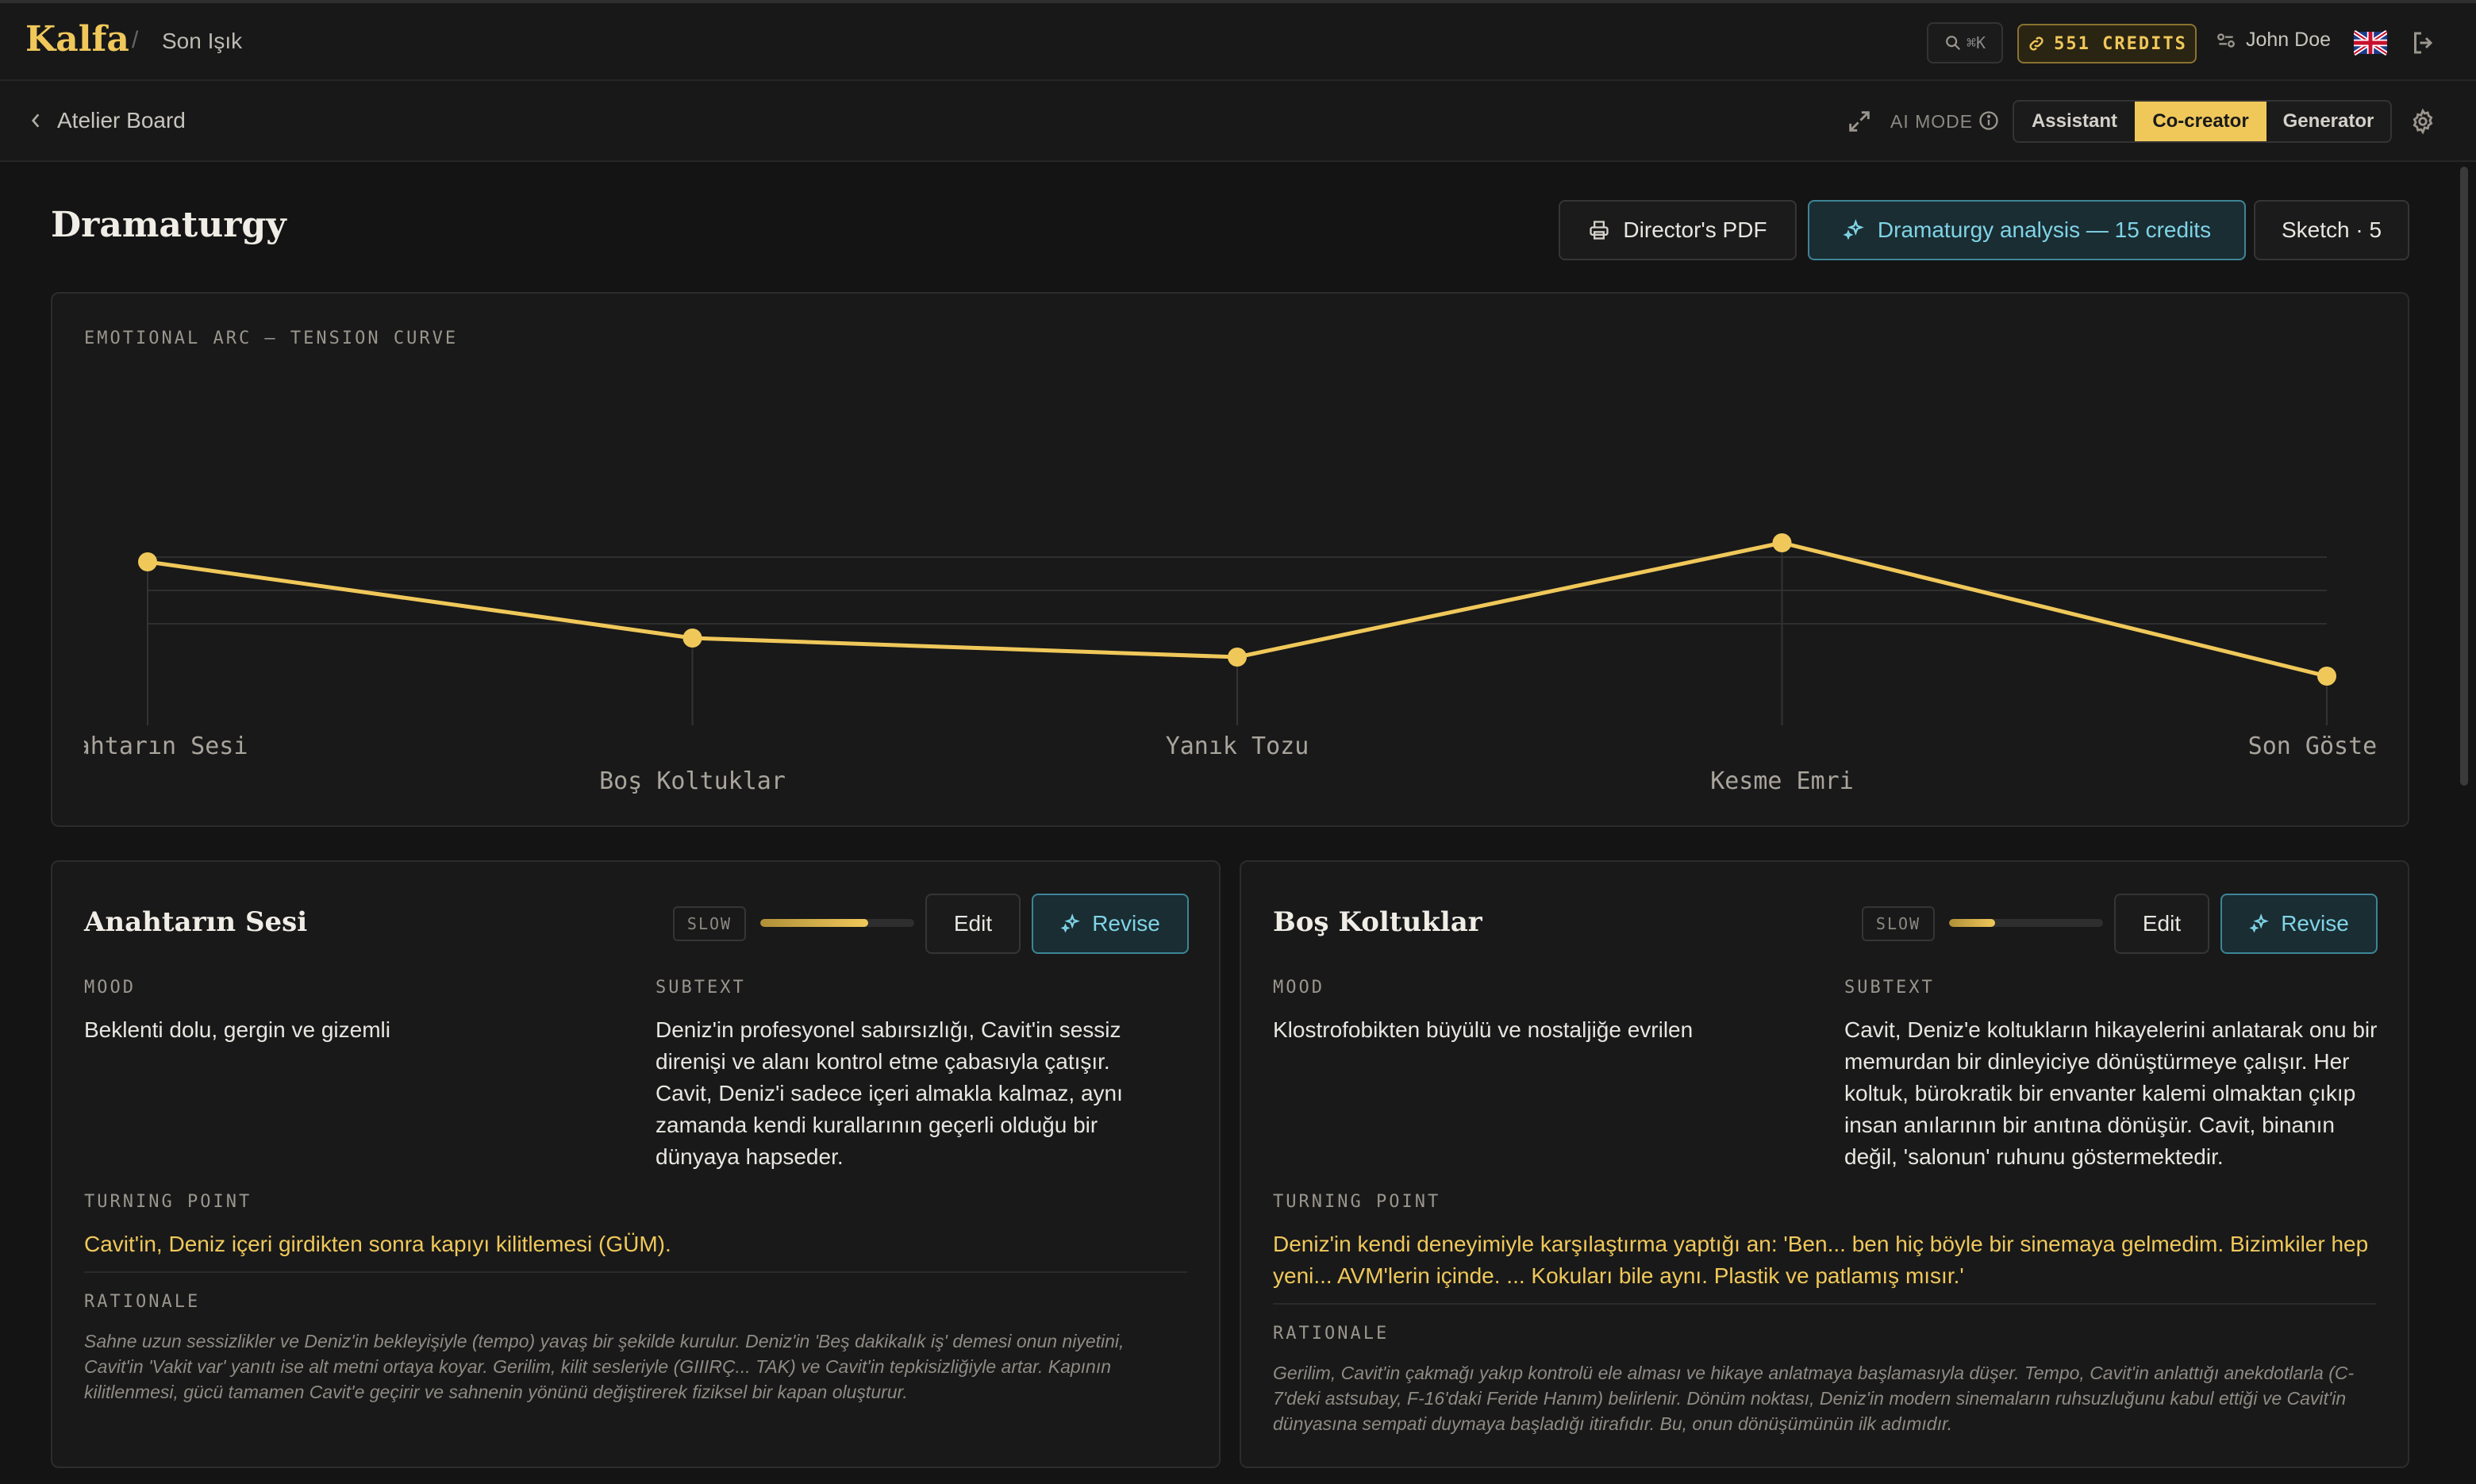 Image resolution: width=2476 pixels, height=1484 pixels. I want to click on chart-title: EMOTIONAL ARC — TENSION CURVE, so click(271, 338).